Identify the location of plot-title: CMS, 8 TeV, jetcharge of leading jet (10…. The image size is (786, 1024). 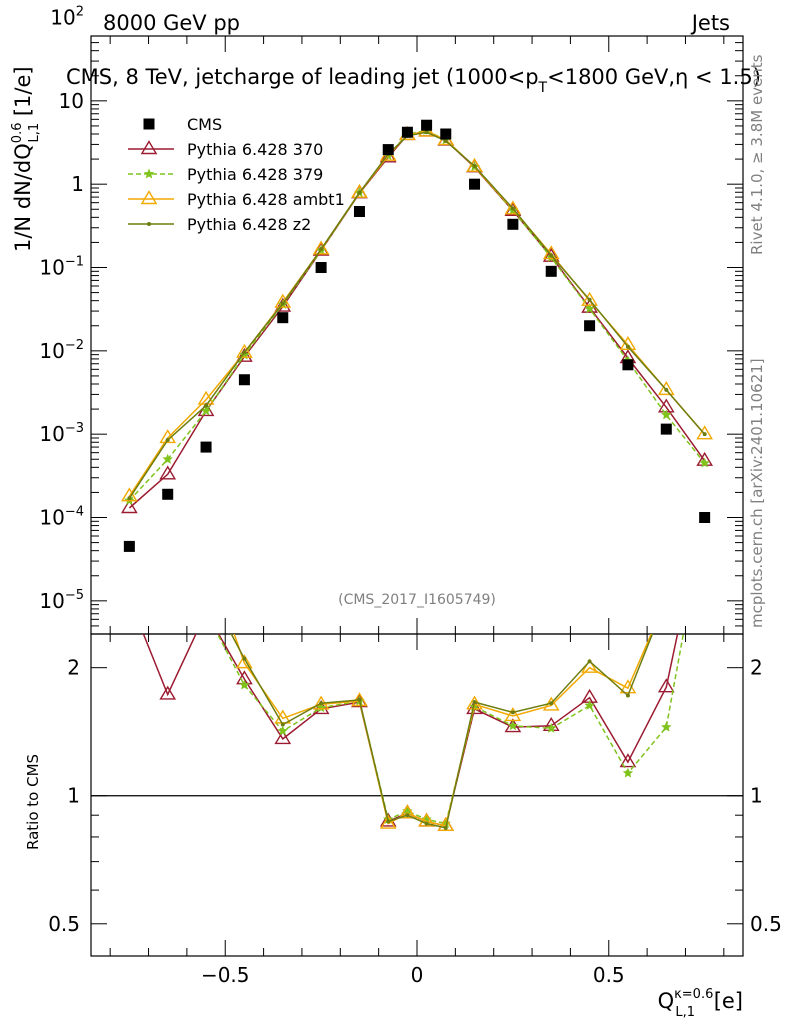
(413, 80).